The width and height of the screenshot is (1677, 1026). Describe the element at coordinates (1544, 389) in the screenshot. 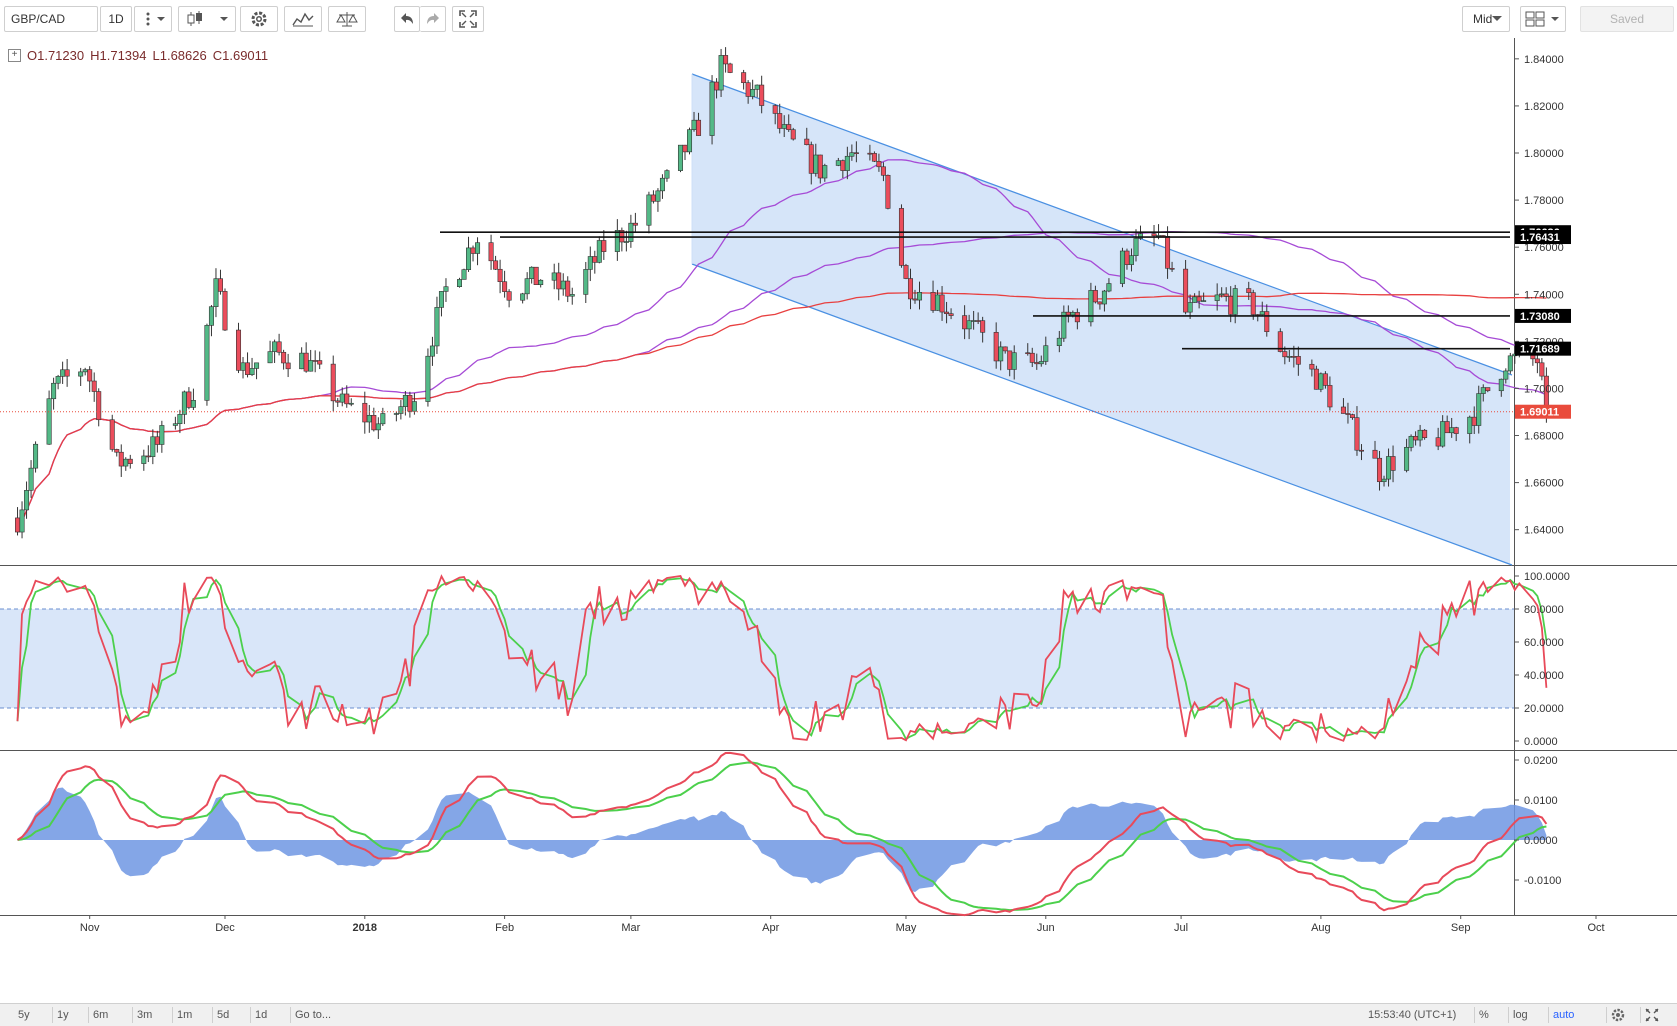

I see `price-tick-label: 1.70000` at that location.